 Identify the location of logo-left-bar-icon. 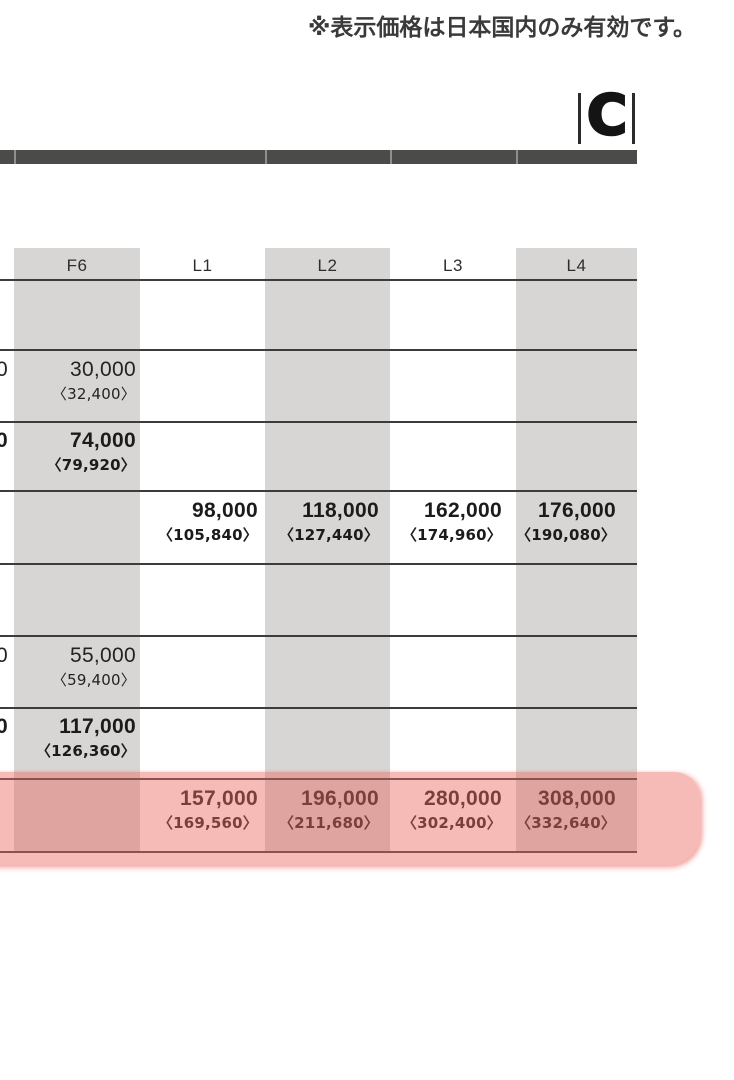
(579, 118).